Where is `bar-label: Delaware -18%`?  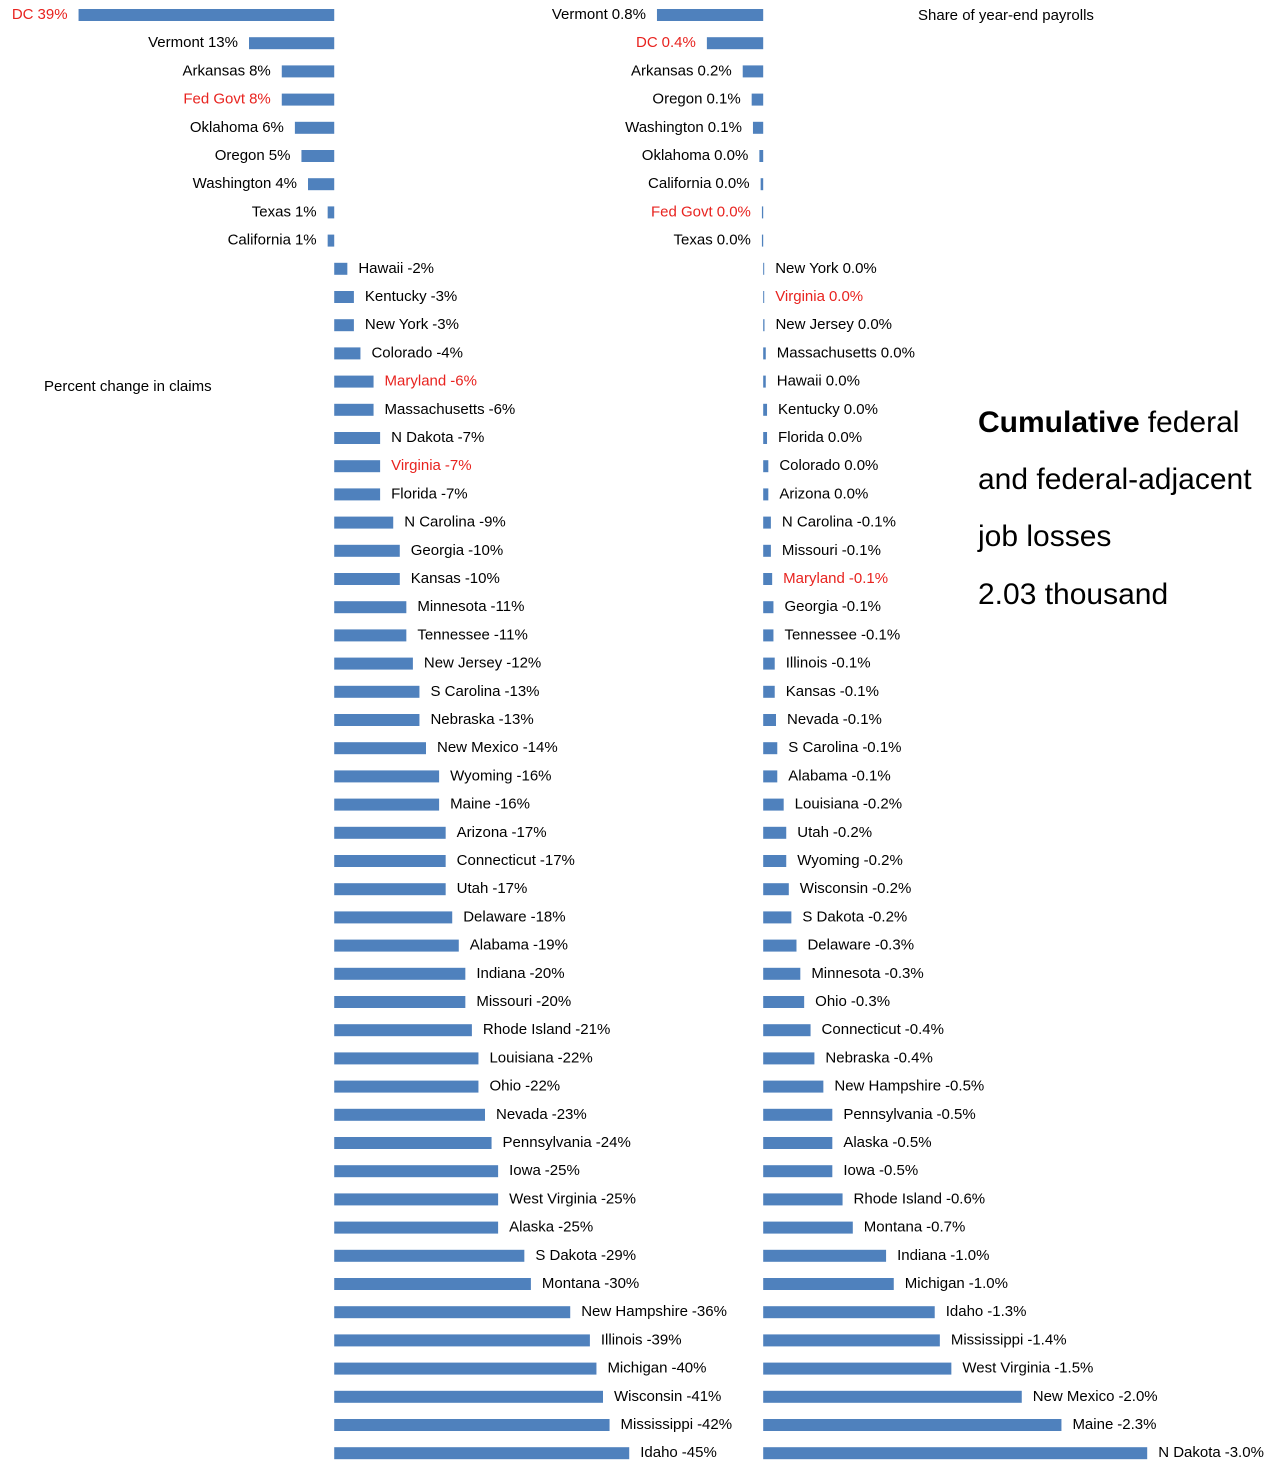 bar-label: Delaware -18% is located at coordinates (514, 916).